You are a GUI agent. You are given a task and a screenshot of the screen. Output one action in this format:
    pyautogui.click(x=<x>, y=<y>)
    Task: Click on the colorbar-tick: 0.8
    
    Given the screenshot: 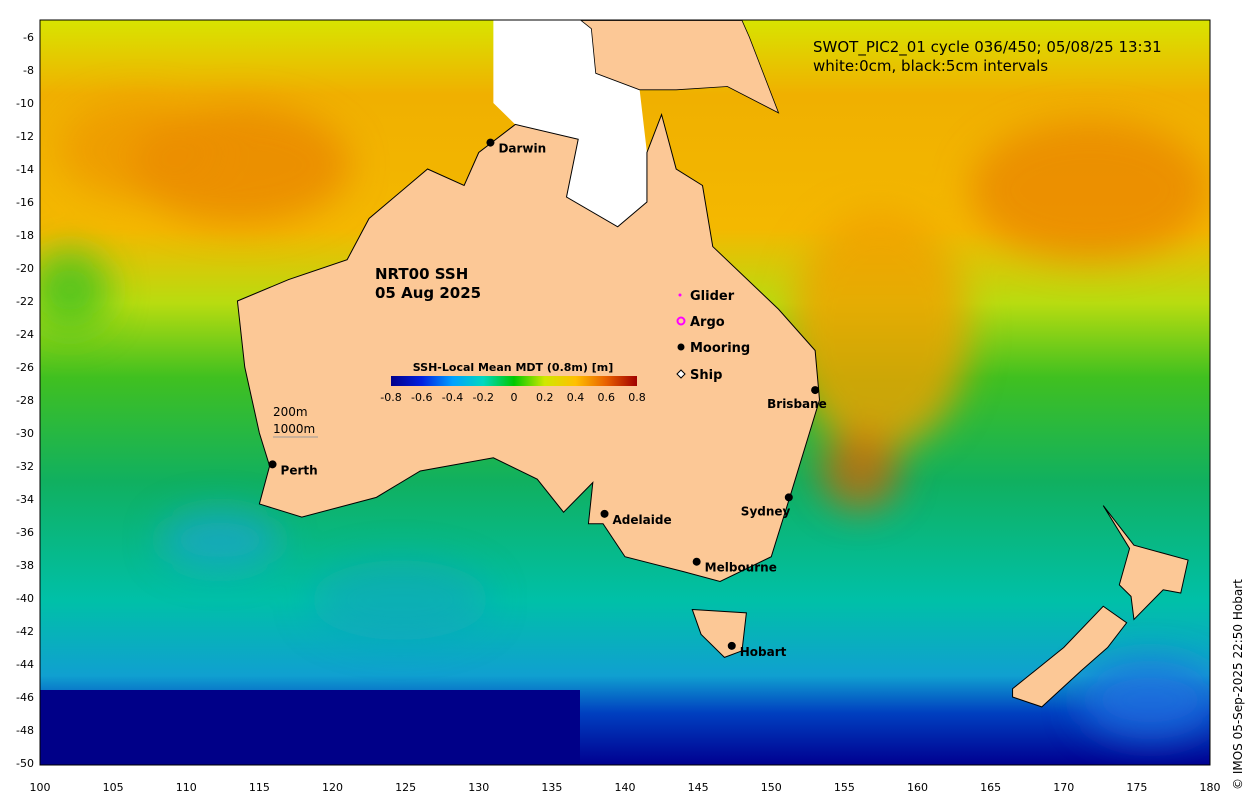 What is the action you would take?
    pyautogui.click(x=637, y=397)
    